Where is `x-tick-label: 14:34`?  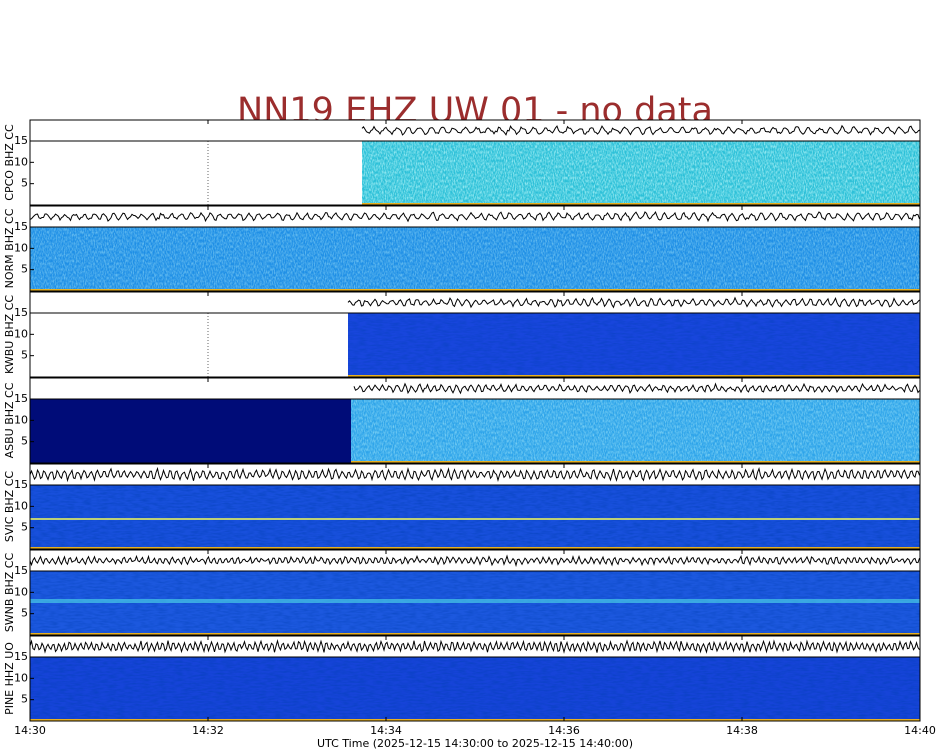
x-tick-label: 14:34 is located at coordinates (386, 730).